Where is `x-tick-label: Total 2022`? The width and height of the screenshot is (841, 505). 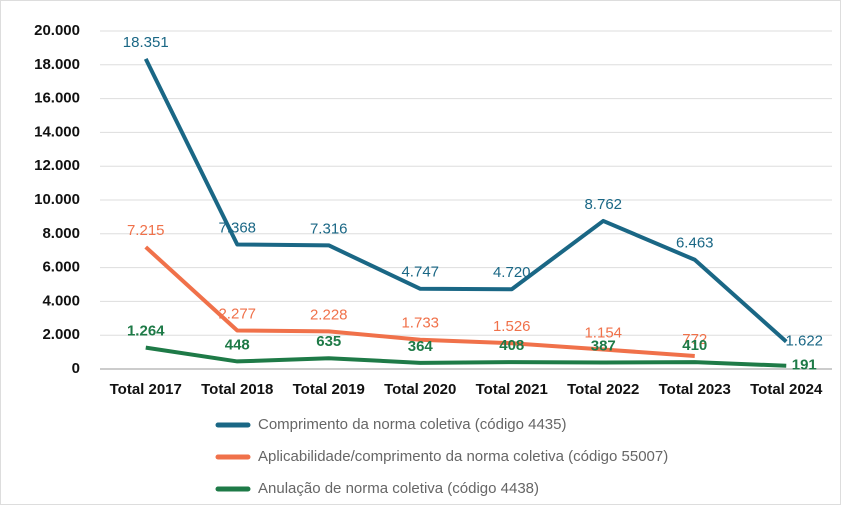
x-tick-label: Total 2022 is located at coordinates (603, 389).